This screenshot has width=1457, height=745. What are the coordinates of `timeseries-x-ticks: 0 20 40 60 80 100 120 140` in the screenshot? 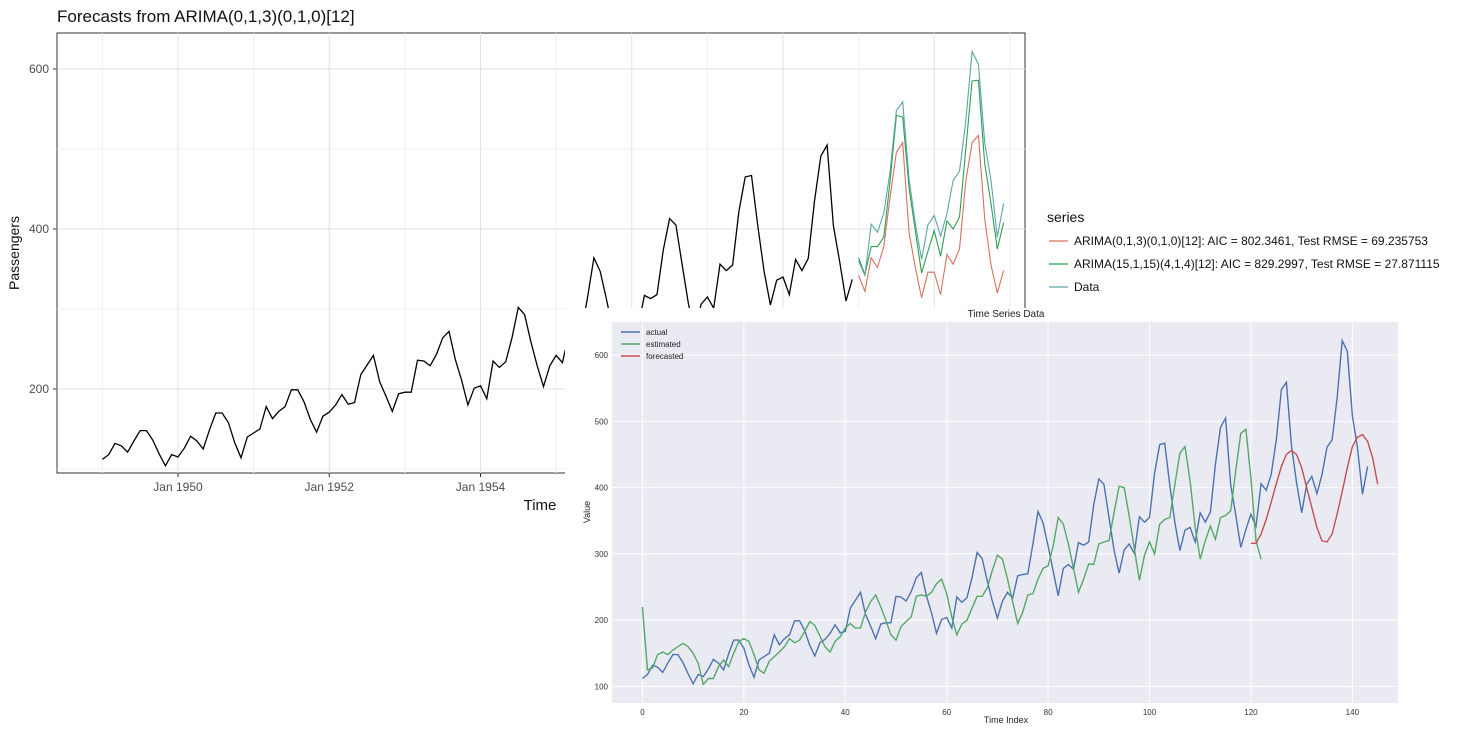 It's located at (999, 712).